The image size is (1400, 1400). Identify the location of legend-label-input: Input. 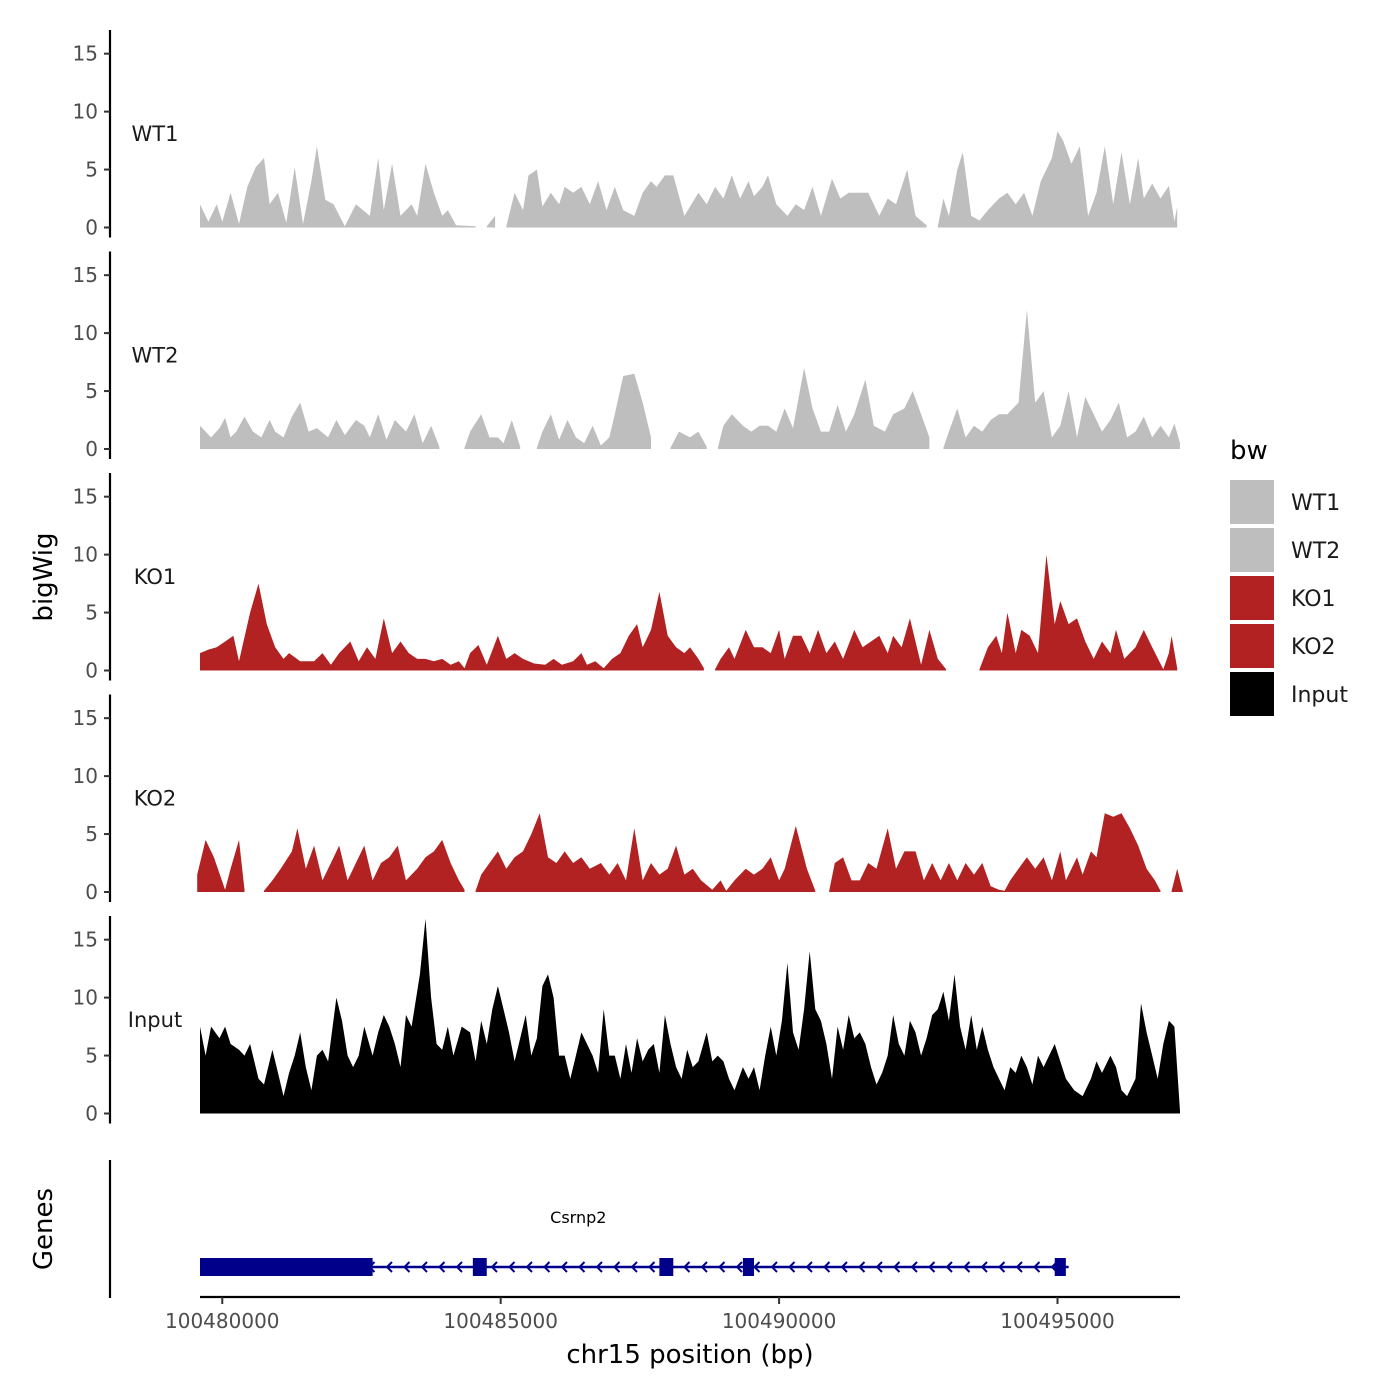
(1319, 695).